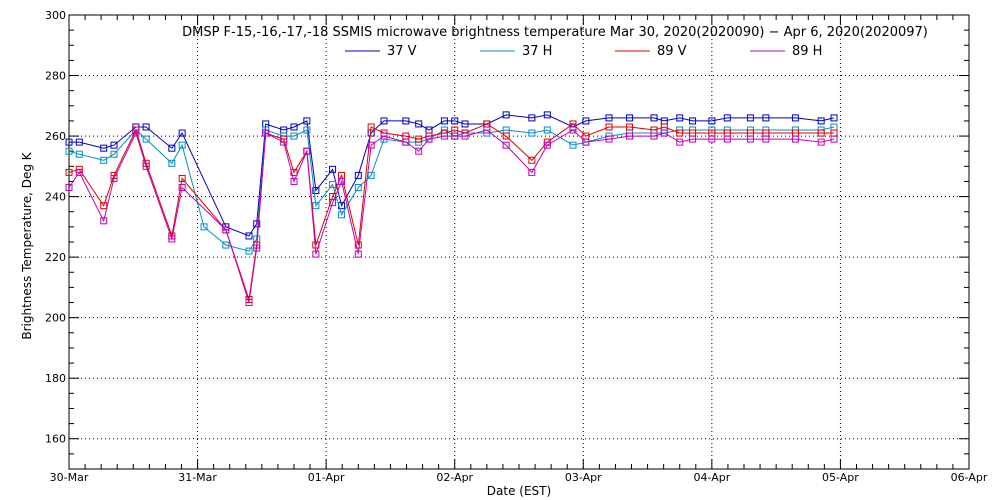  What do you see at coordinates (583, 477) in the screenshot?
I see `x-tick-label: 03-Apr` at bounding box center [583, 477].